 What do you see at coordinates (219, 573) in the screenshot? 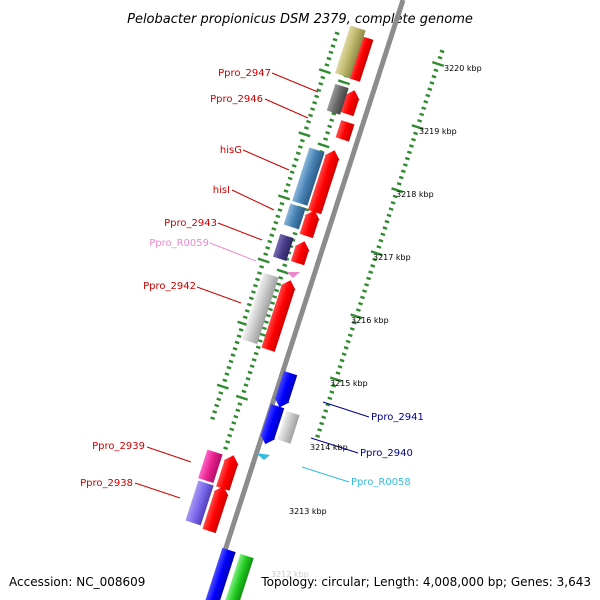
I see `gene-arrow-blue` at bounding box center [219, 573].